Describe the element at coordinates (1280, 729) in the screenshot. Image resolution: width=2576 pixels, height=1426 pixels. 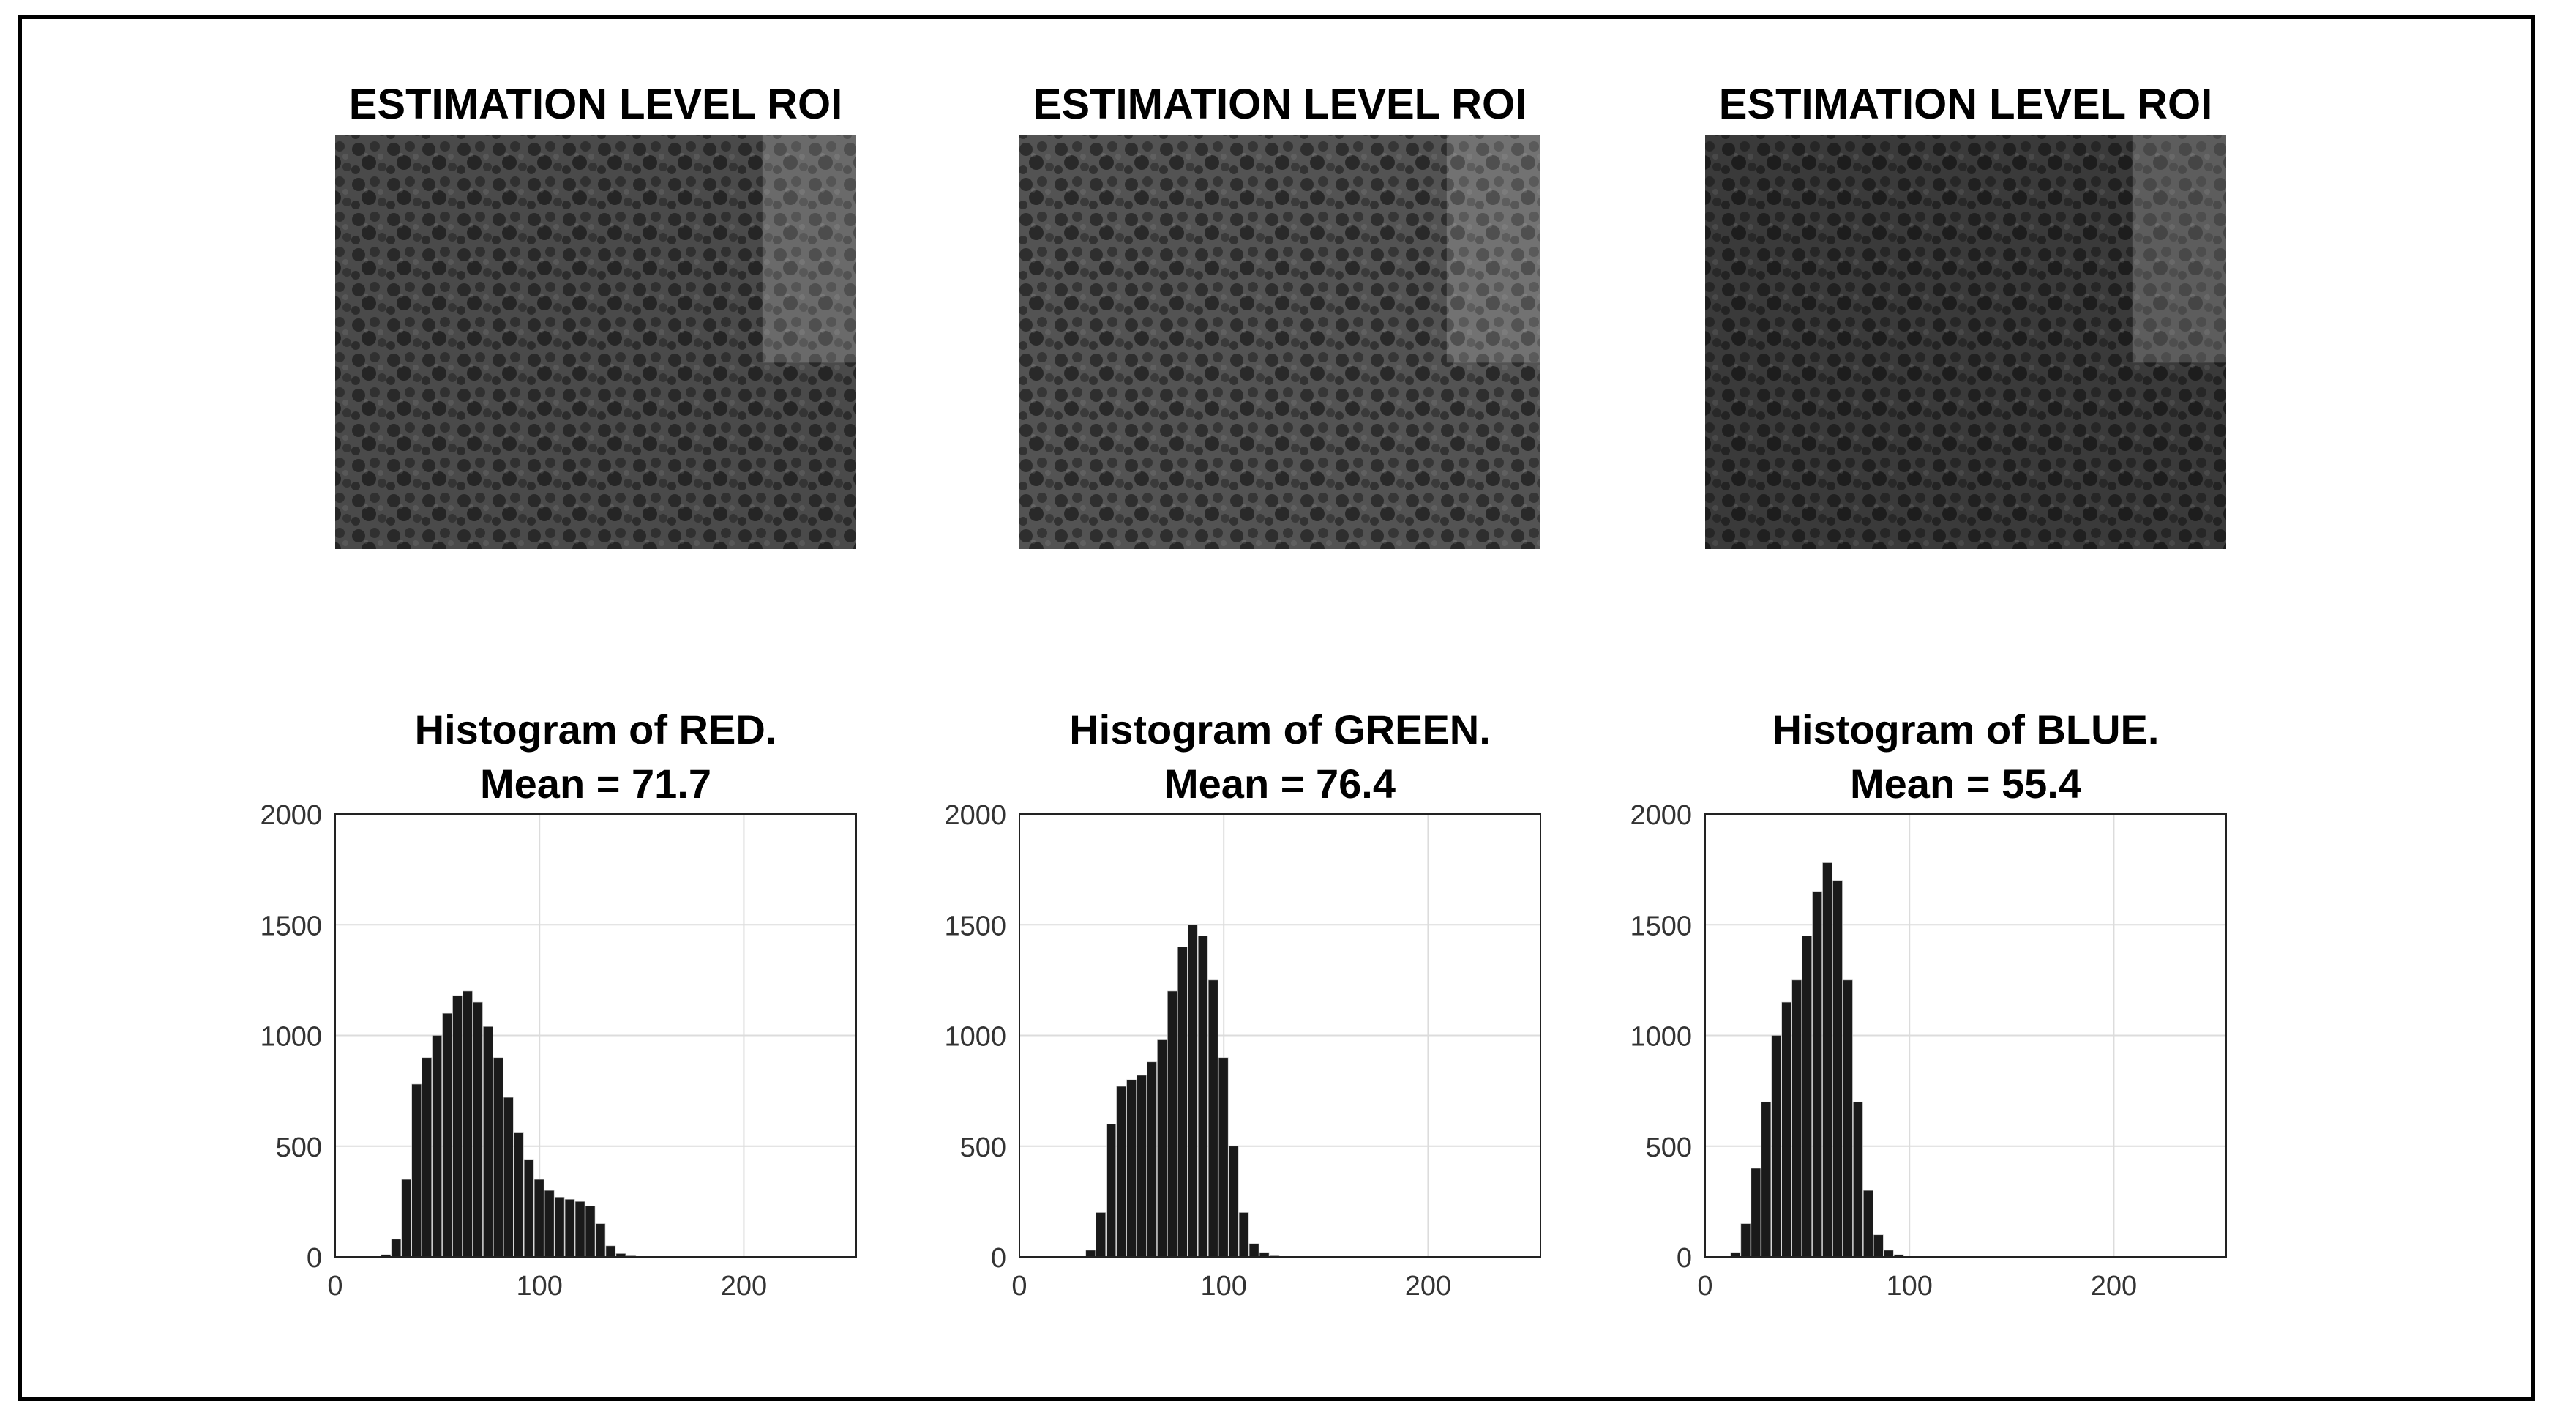
I see `histogram-title: Histogram of GREEN.` at that location.